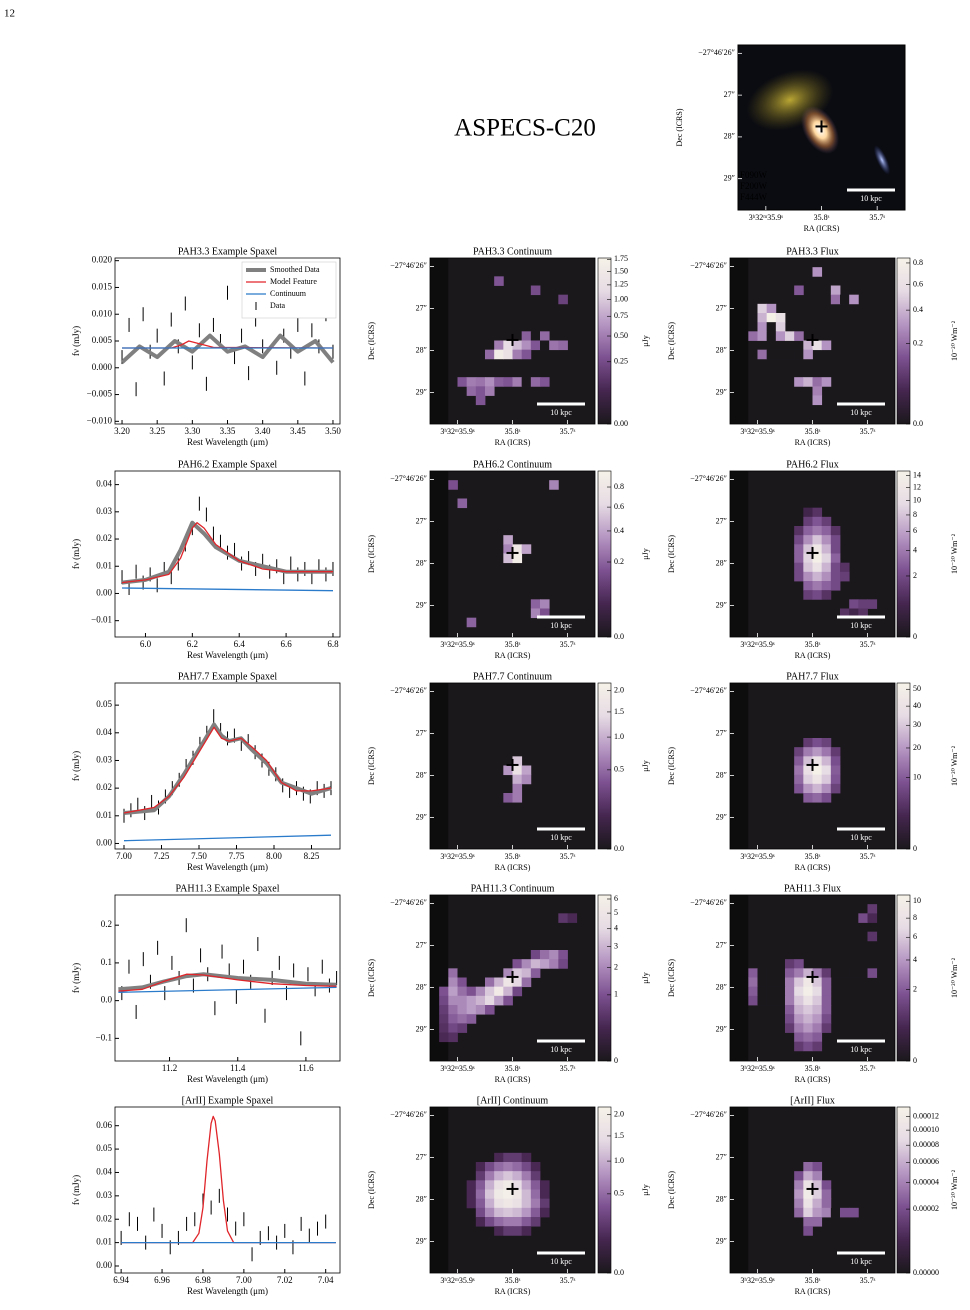  Describe the element at coordinates (106, 924) in the screenshot. I see `y-tick-label: 0.2` at that location.